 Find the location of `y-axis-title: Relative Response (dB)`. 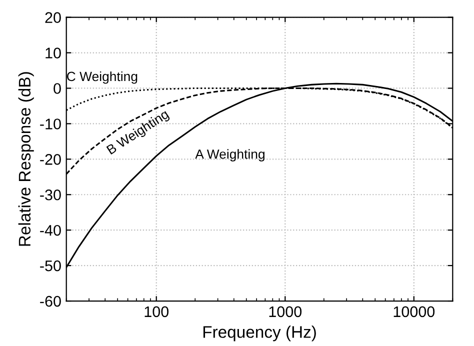

y-axis-title: Relative Response (dB) is located at coordinates (26, 159).